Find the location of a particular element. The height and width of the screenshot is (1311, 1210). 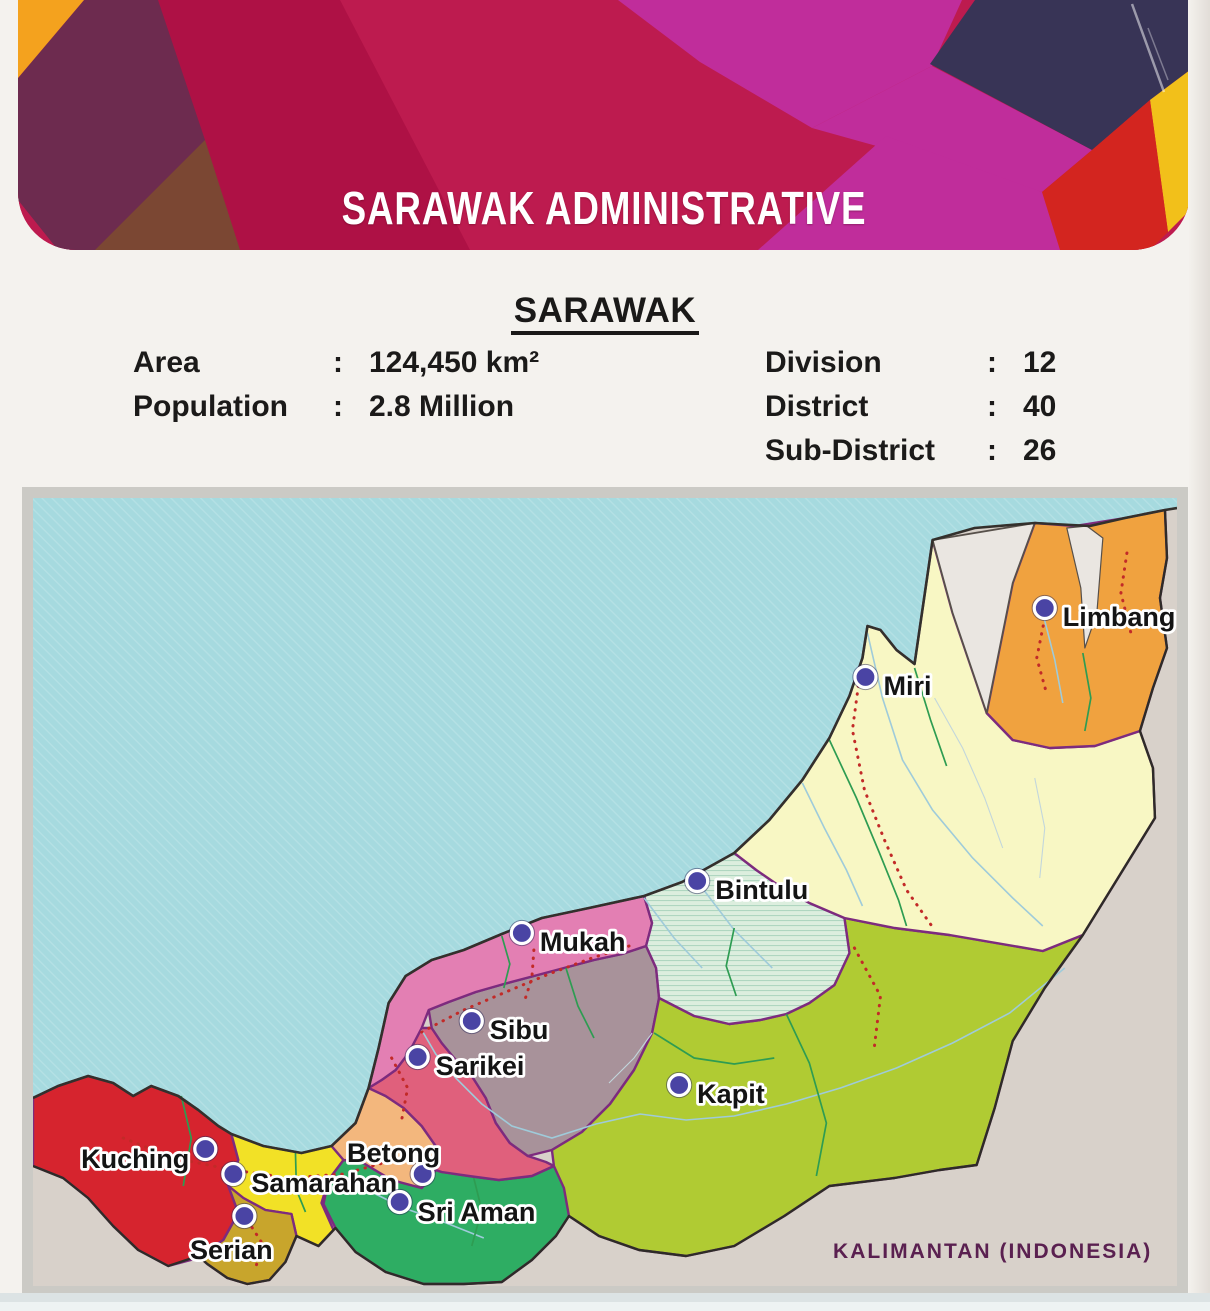

stats-left-column: Area:124,450 km² Population:2.8 Million is located at coordinates (336, 385).